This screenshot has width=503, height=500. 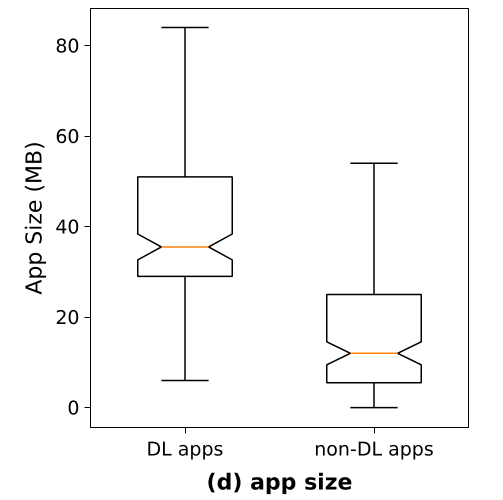 I want to click on y-tick-label: 0, so click(x=73, y=409).